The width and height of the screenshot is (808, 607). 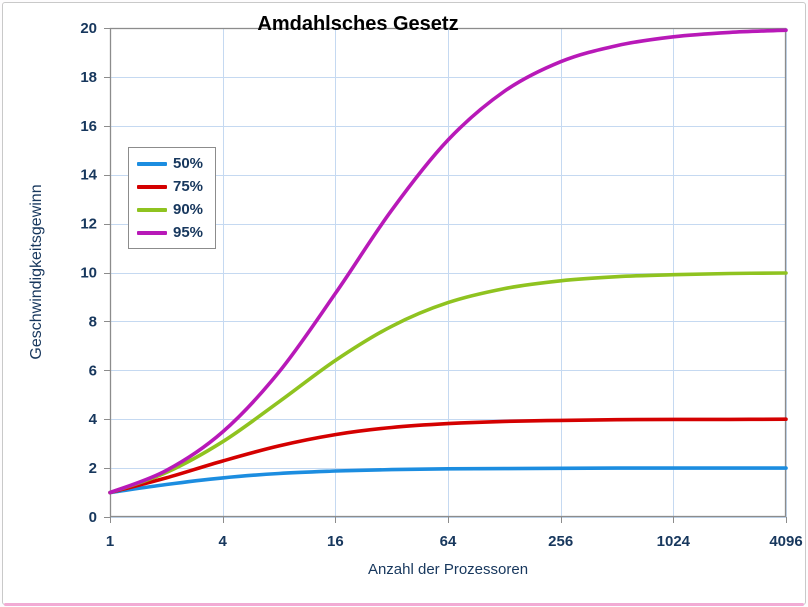 What do you see at coordinates (36, 272) in the screenshot?
I see `y-axis-title: Geschwindigkeitsgewinn` at bounding box center [36, 272].